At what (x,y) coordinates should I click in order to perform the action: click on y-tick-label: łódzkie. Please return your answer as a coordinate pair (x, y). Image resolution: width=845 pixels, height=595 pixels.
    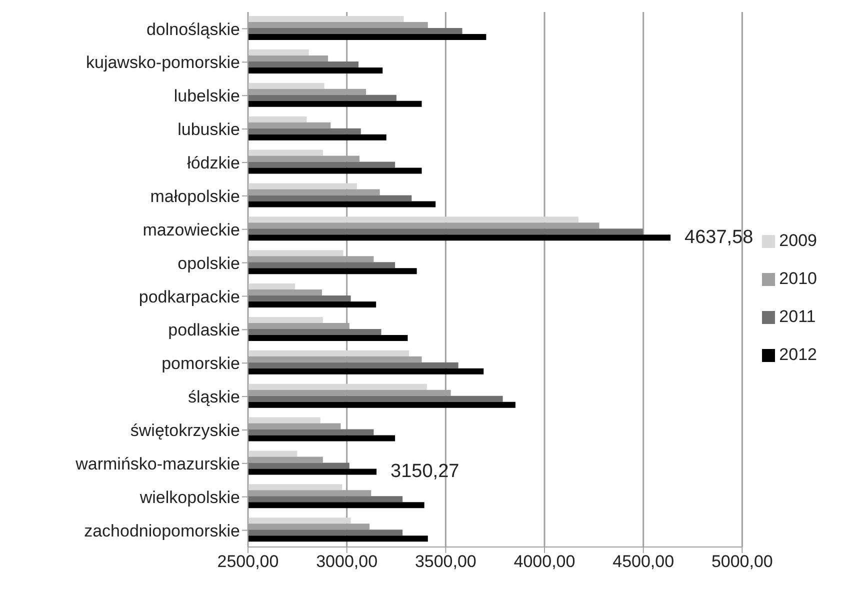
    Looking at the image, I should click on (213, 163).